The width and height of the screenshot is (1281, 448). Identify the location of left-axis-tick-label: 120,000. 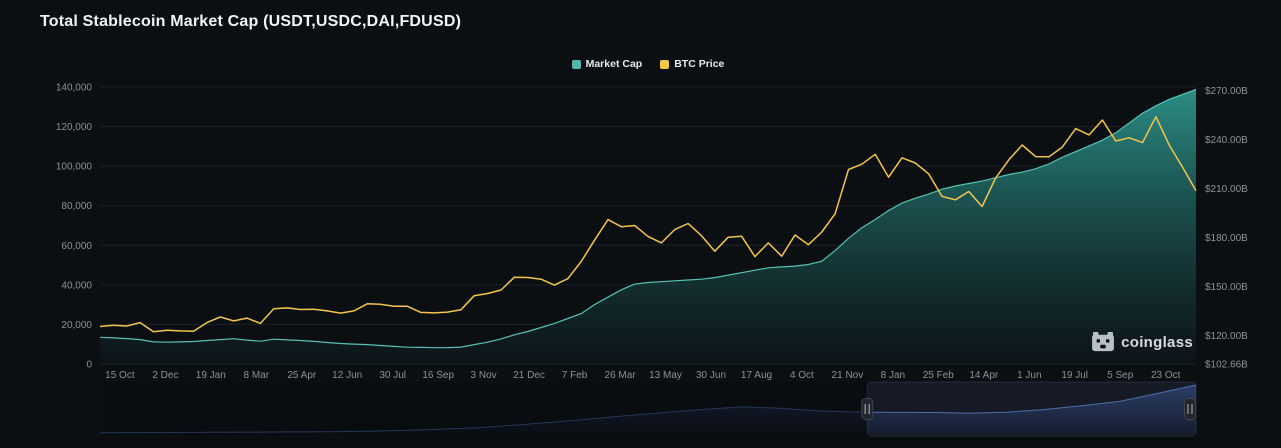
(74, 127).